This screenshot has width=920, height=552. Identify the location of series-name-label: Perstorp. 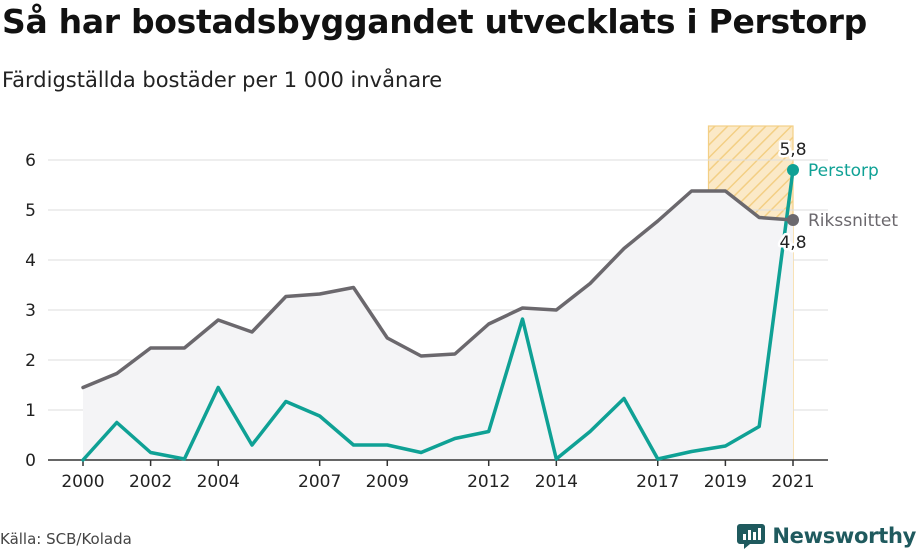
(843, 171).